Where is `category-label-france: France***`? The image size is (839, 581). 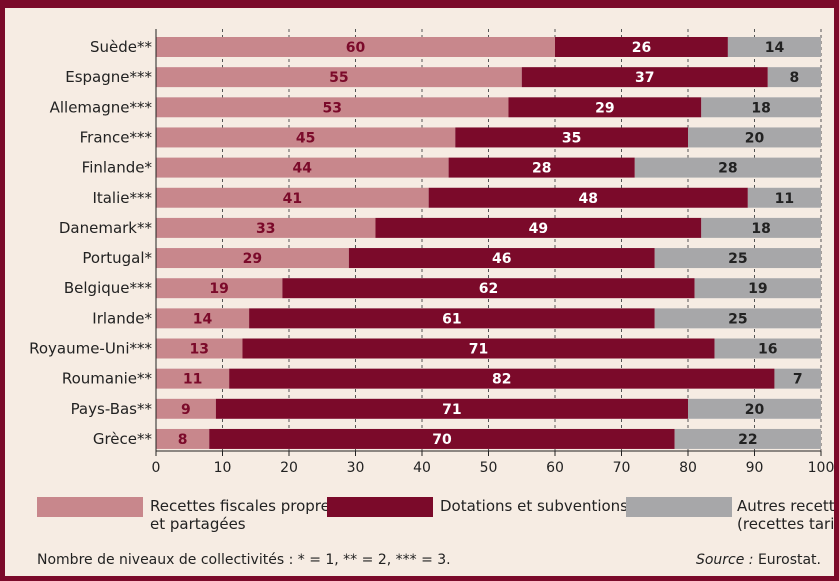 category-label-france: France*** is located at coordinates (116, 137).